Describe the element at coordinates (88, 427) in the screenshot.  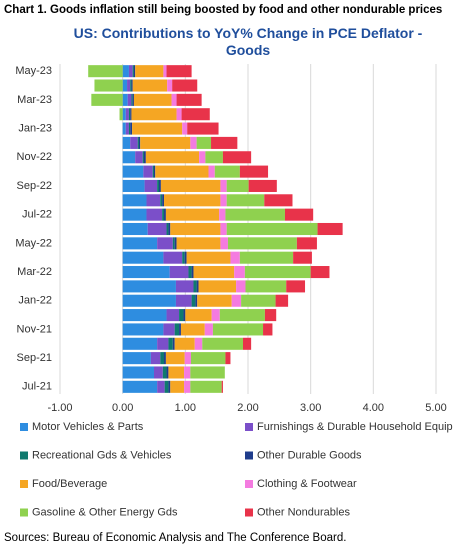
I see `legend-label: Motor Vehicles & Parts` at that location.